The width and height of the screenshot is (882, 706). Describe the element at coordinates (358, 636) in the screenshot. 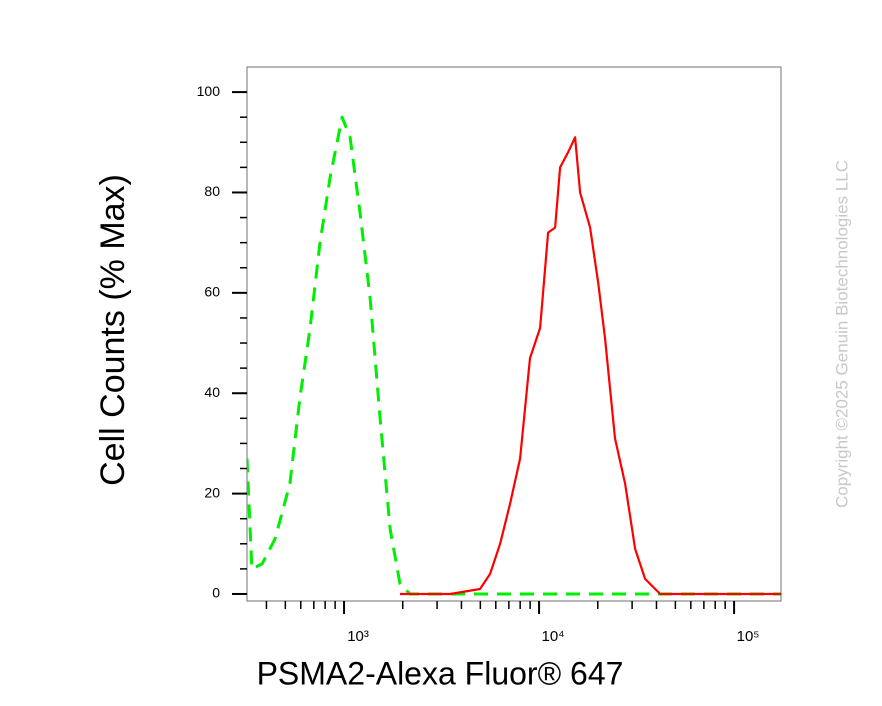

I see `x-tick-label: 10³` at that location.